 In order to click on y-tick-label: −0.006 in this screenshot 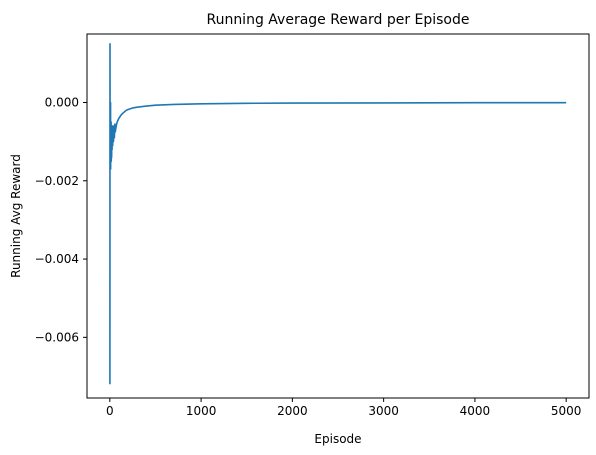, I will do `click(57, 337)`.